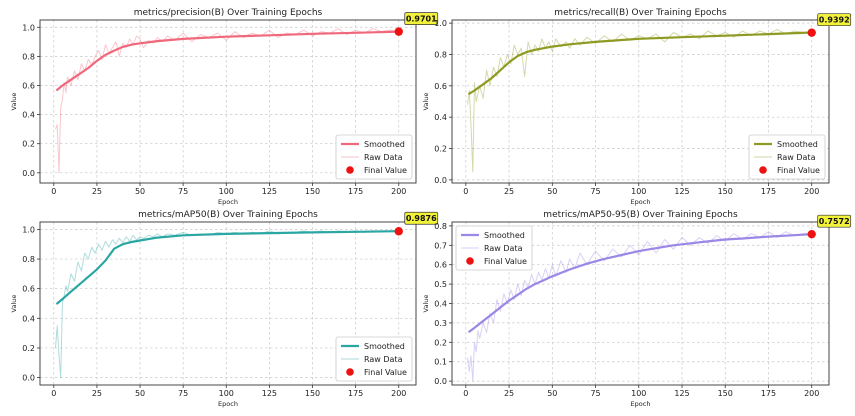  Describe the element at coordinates (440, 323) in the screenshot. I see `y-tick-label: 0.3` at that location.